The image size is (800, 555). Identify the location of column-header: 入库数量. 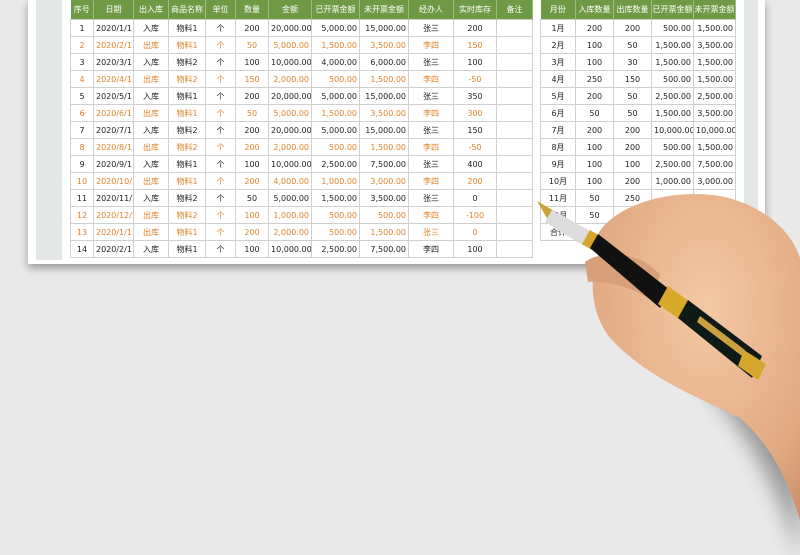
(594, 10).